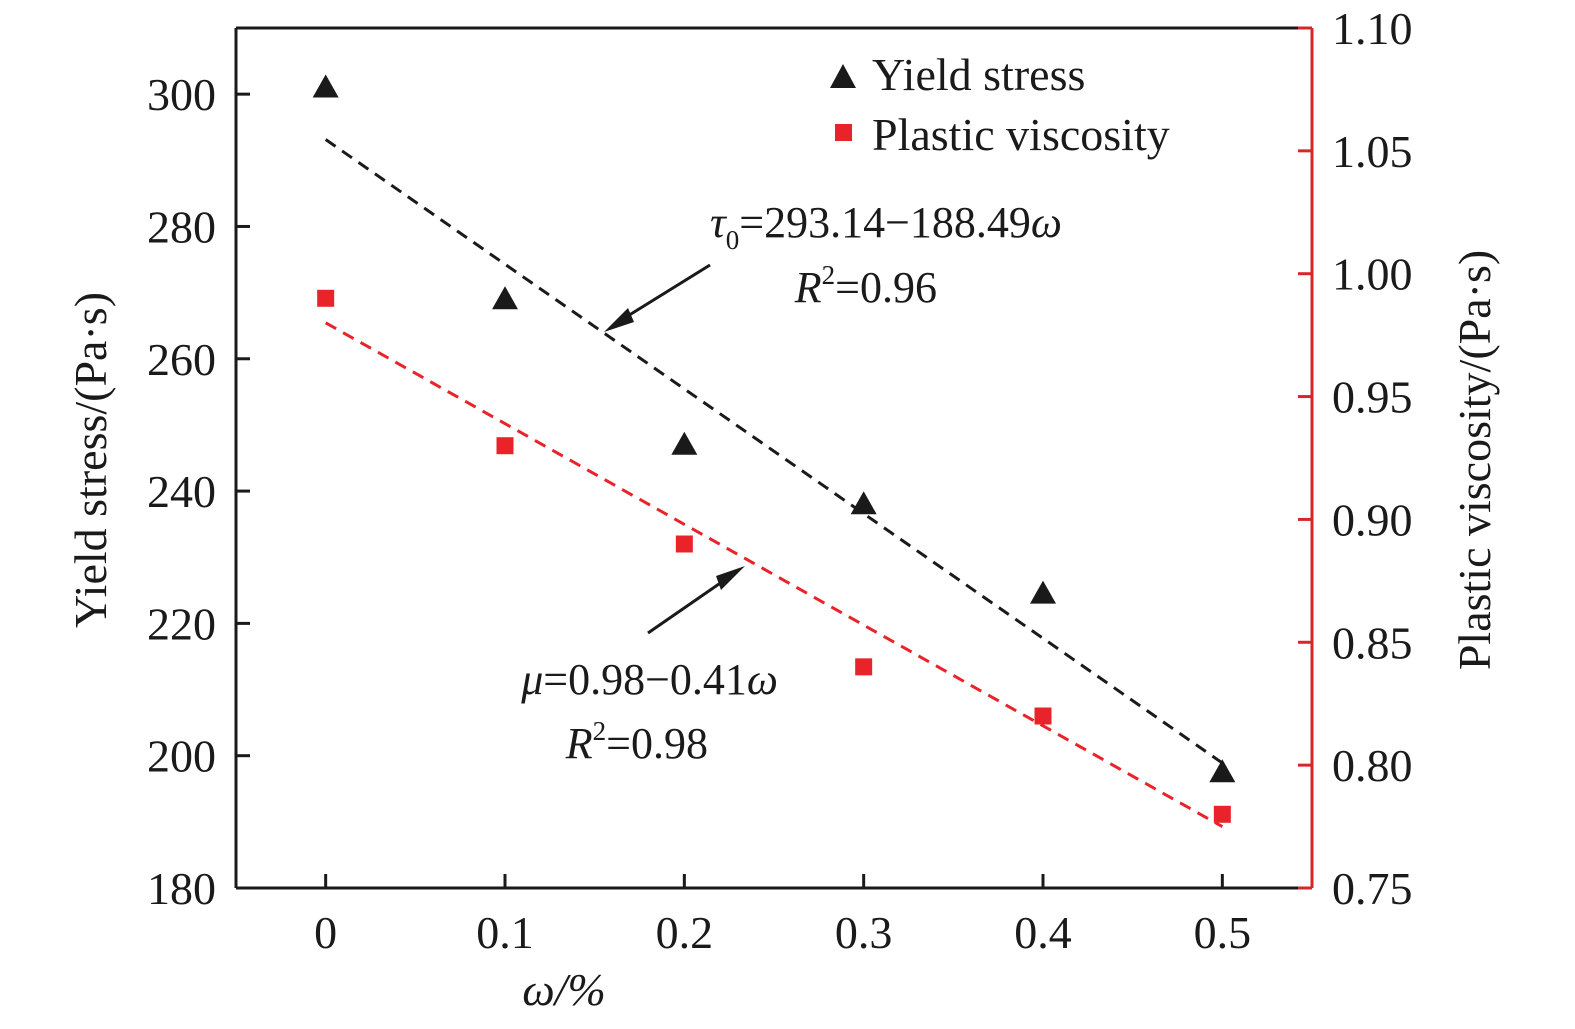 This screenshot has height=1029, width=1575. I want to click on yield-annotation-arrow, so click(664, 293).